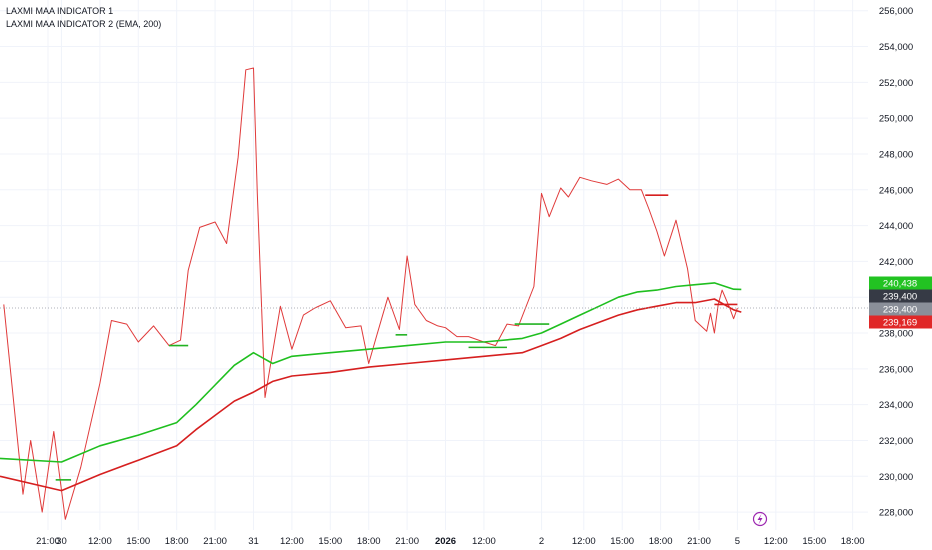 The image size is (932, 550). I want to click on y-tick-label: 228,000, so click(896, 513).